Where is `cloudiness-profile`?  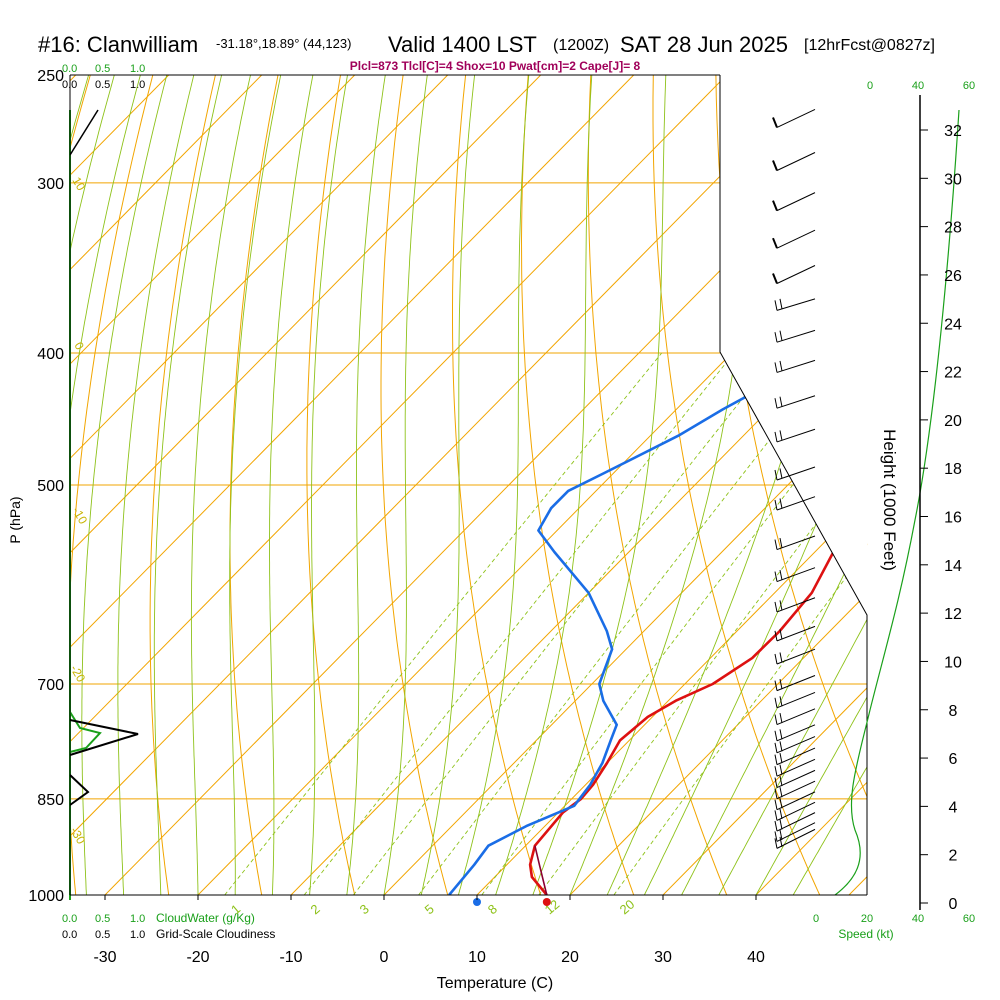 cloudiness-profile is located at coordinates (104, 737).